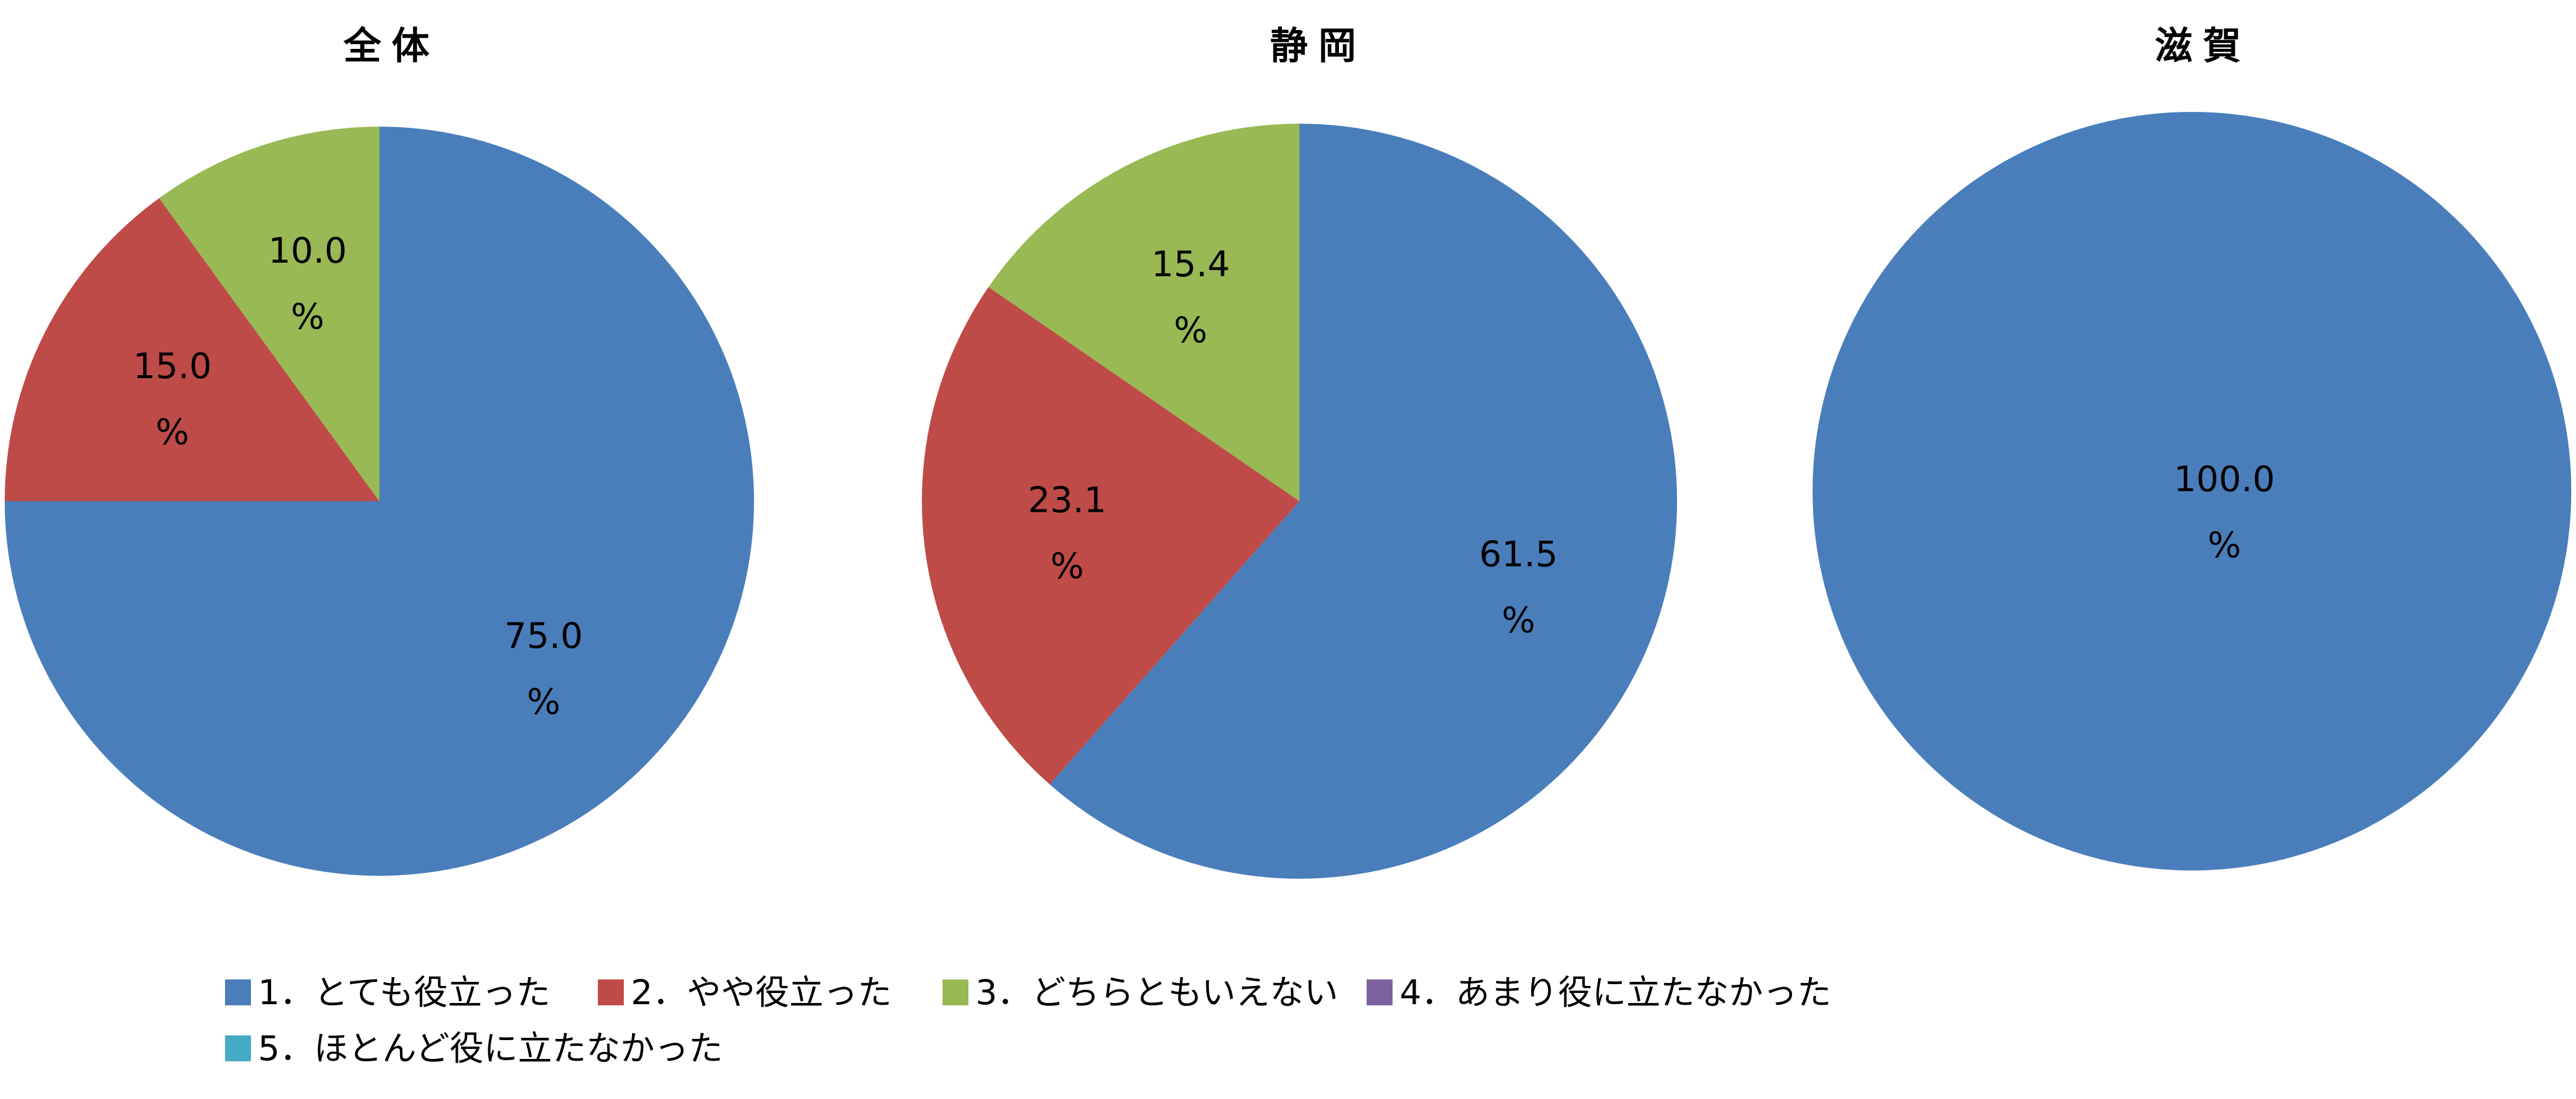 This screenshot has width=2576, height=1099. I want to click on chart-title: 静岡, so click(1318, 47).